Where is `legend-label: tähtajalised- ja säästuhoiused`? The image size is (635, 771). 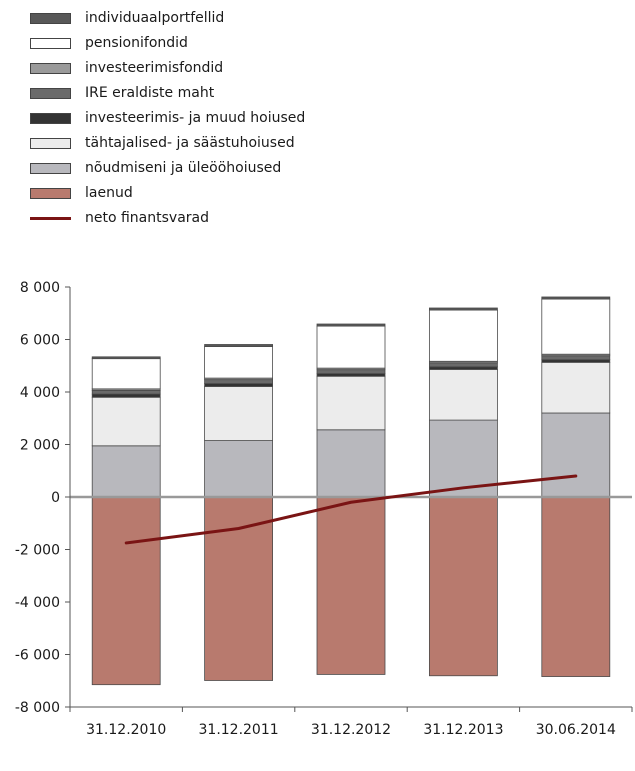 legend-label: tähtajalised- ja säästuhoiused is located at coordinates (190, 143).